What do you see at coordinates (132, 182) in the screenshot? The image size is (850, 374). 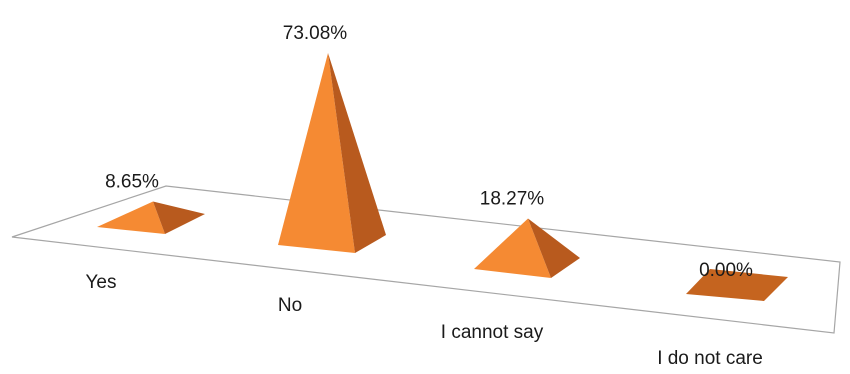 I see `data-label-1: 8.65%` at bounding box center [132, 182].